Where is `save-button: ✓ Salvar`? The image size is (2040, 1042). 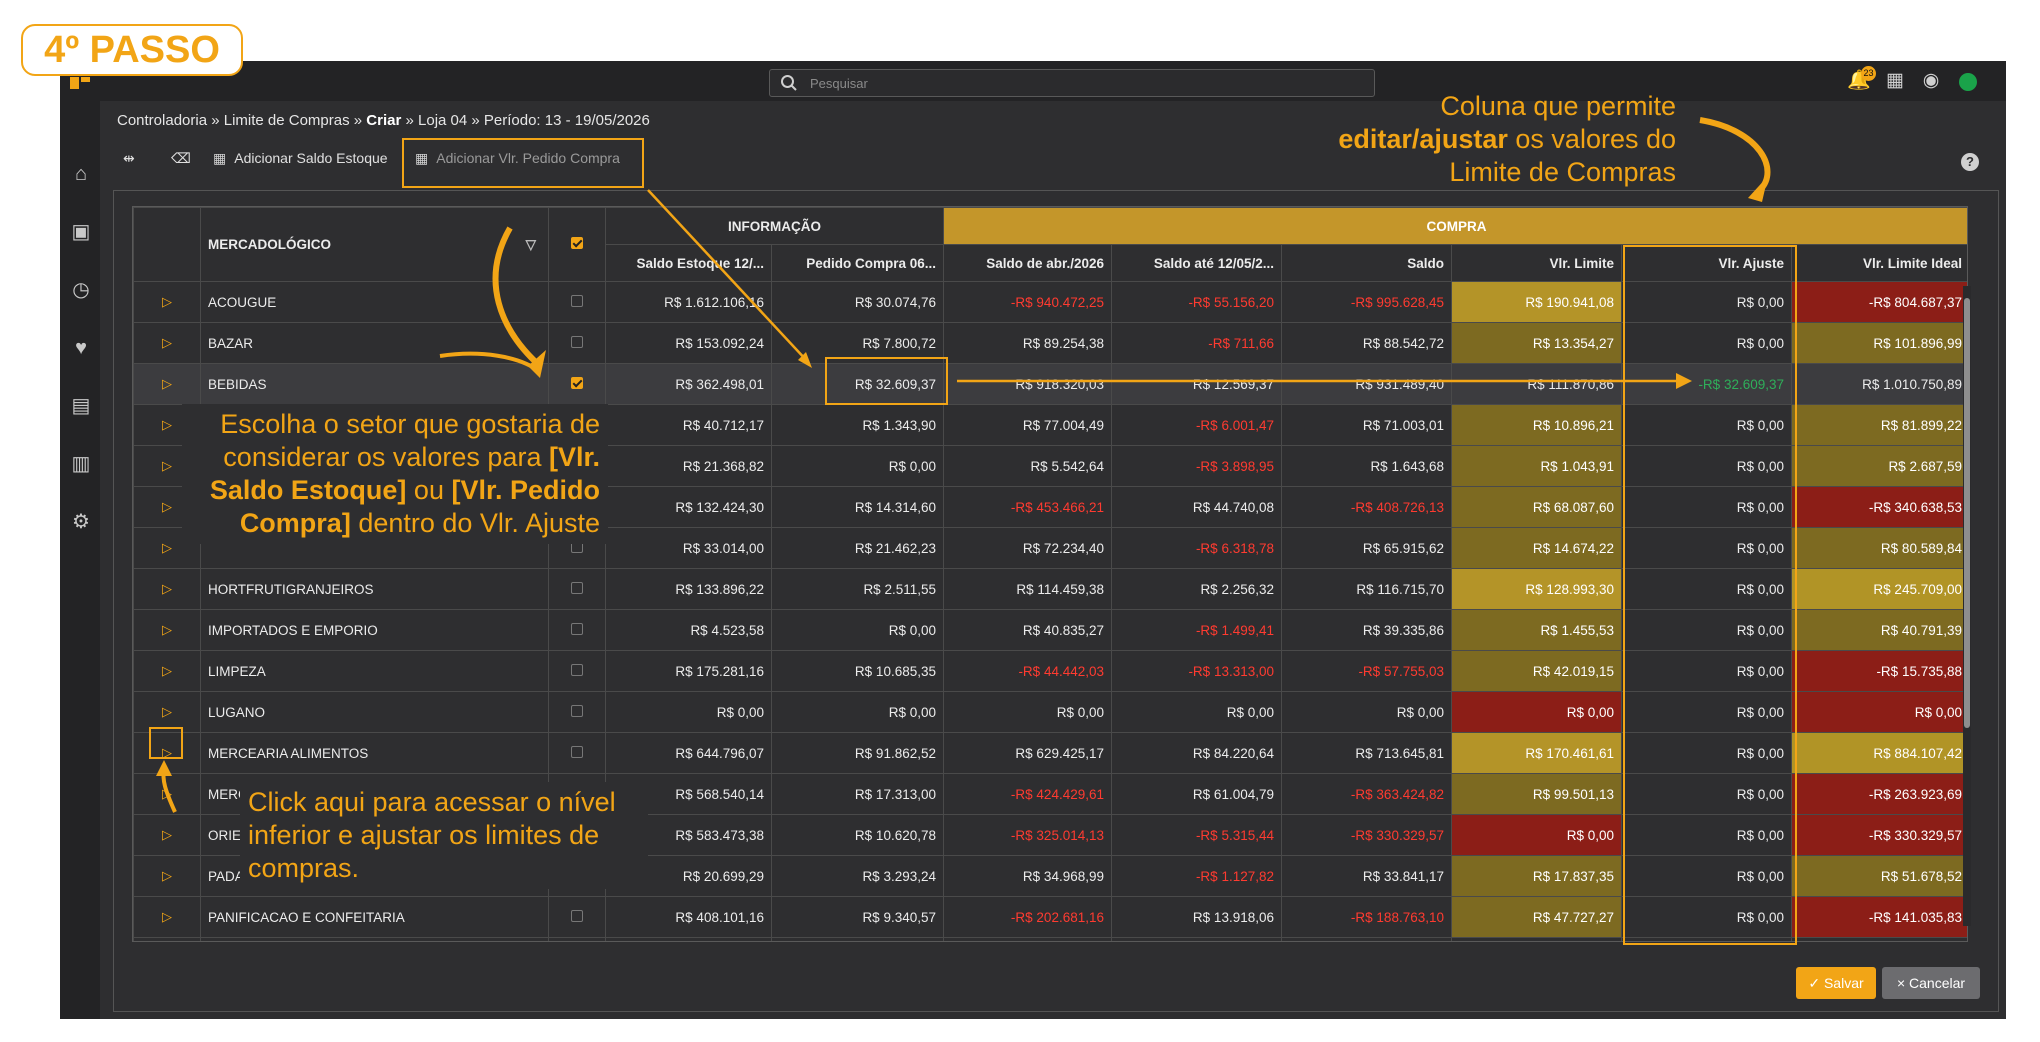 save-button: ✓ Salvar is located at coordinates (1836, 983).